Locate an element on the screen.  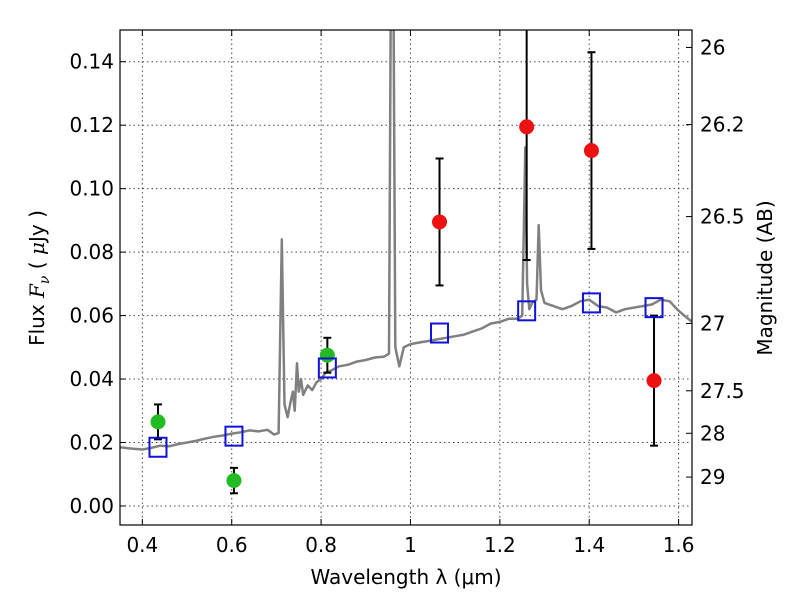
y-tick-label: 0.08 is located at coordinates (91, 252).